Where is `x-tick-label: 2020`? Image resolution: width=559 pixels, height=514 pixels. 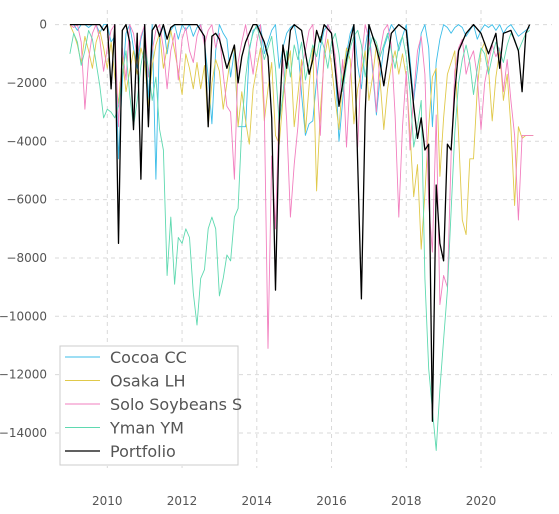 x-tick-label: 2020 is located at coordinates (481, 501).